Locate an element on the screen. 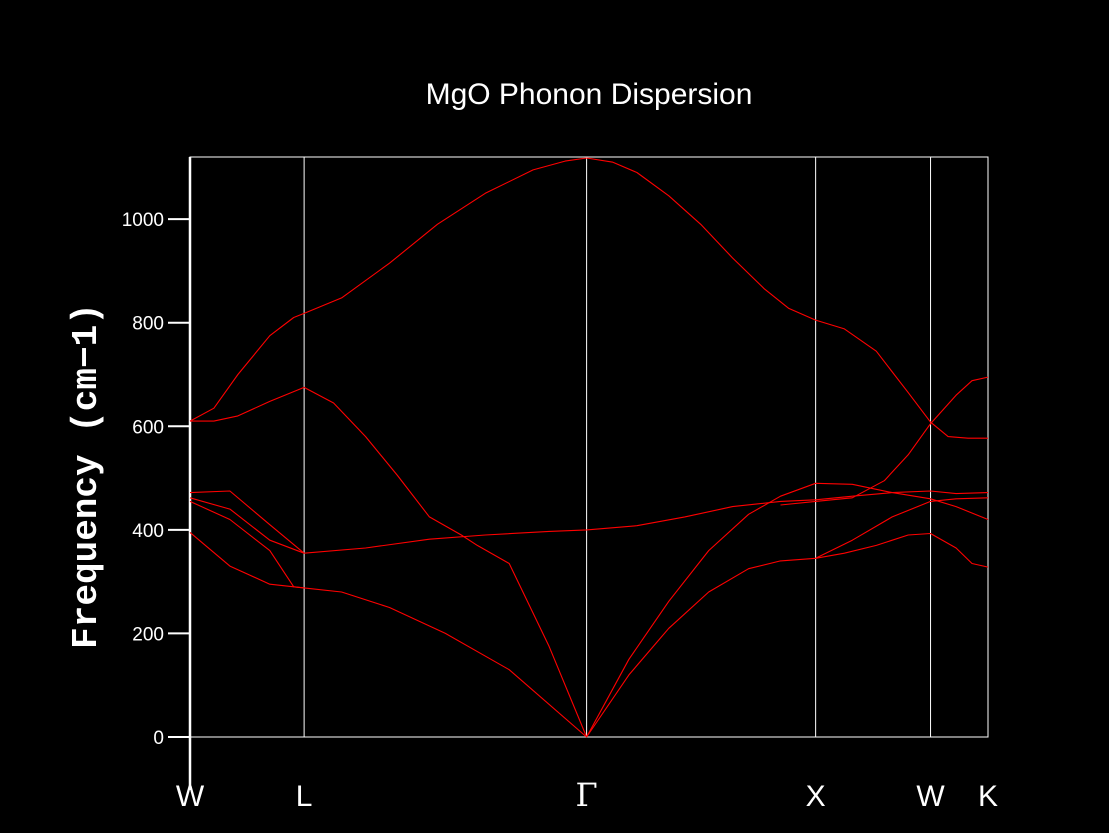 The height and width of the screenshot is (833, 1109). y-tick-label-400: 400 is located at coordinates (148, 531).